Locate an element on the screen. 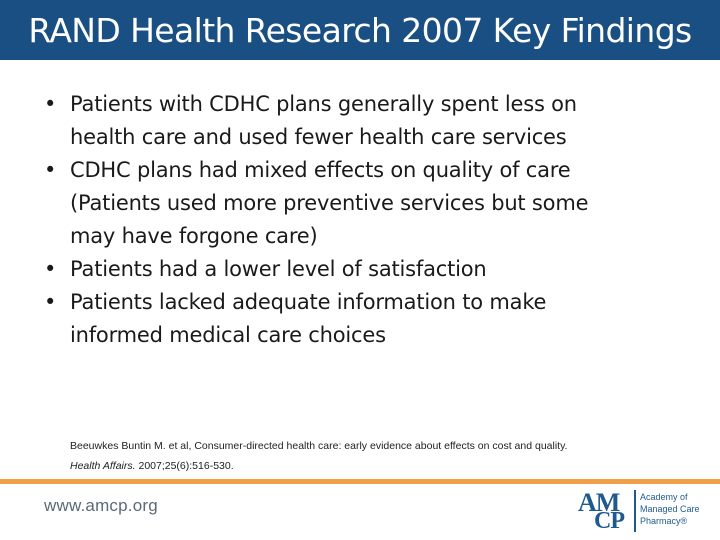 This screenshot has width=720, height=540. citation-line-2: Health Affairs. 2007;25(6):516-530. is located at coordinates (370, 466).